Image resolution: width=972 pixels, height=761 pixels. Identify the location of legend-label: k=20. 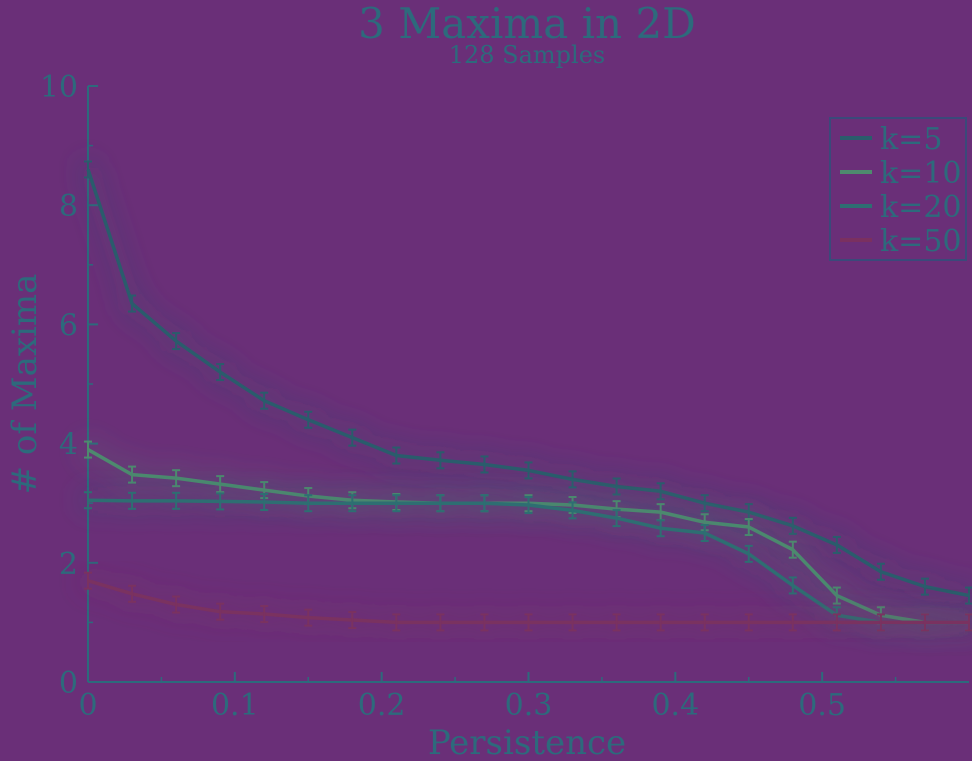
(921, 207).